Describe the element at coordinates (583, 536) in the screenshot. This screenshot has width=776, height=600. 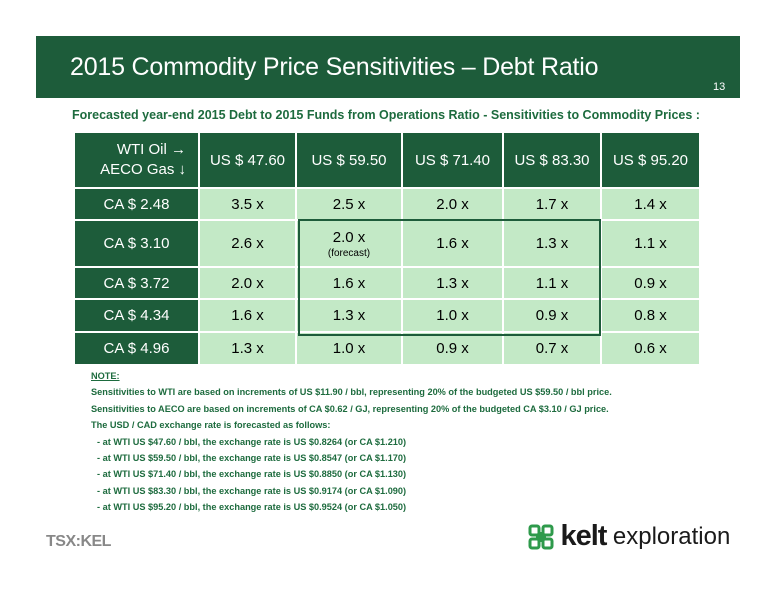
I see `kelt-wordmark: kelt` at that location.